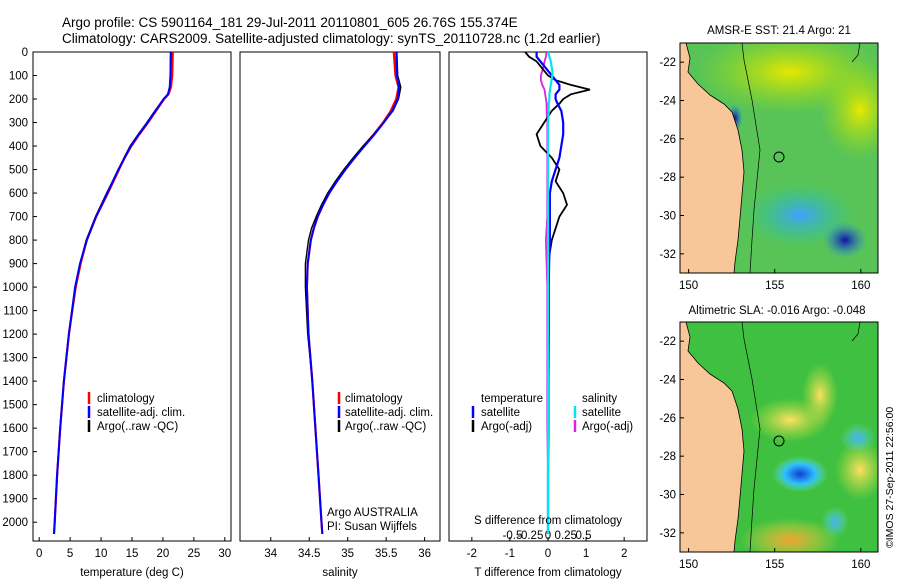 This screenshot has height=580, width=900. I want to click on annotation-pi: PI: Susan Wijffels, so click(372, 527).